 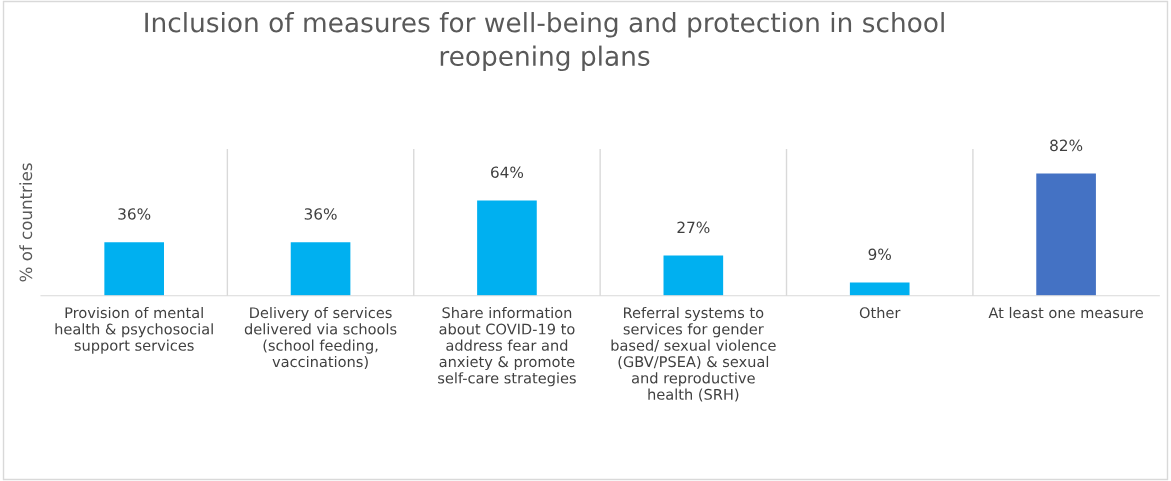 What do you see at coordinates (26, 222) in the screenshot?
I see `y-axis-title: % of countries` at bounding box center [26, 222].